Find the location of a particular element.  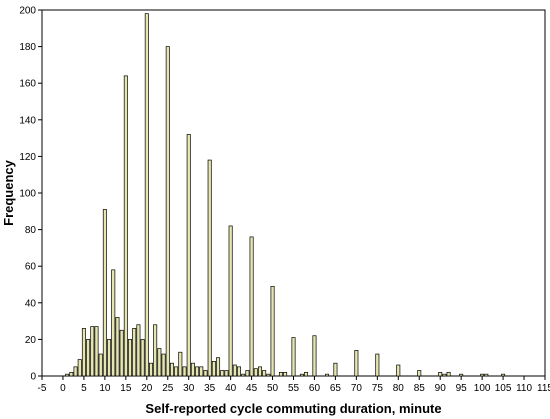

x-tick-label: 85 is located at coordinates (420, 388).